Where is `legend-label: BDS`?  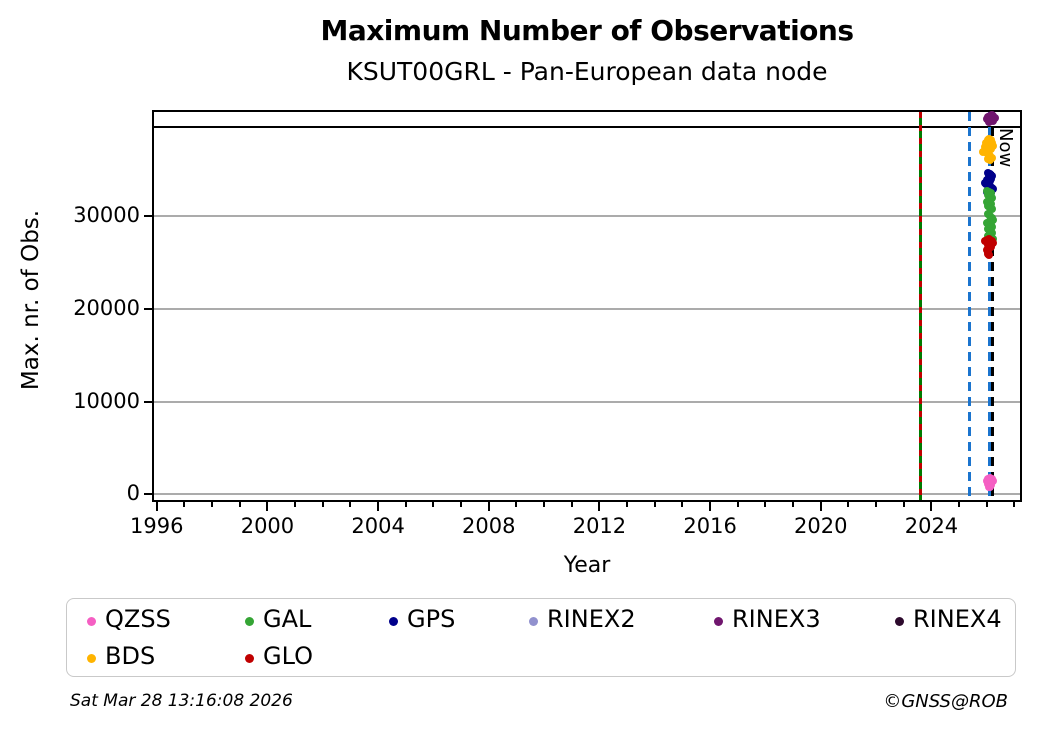
legend-label: BDS is located at coordinates (130, 656).